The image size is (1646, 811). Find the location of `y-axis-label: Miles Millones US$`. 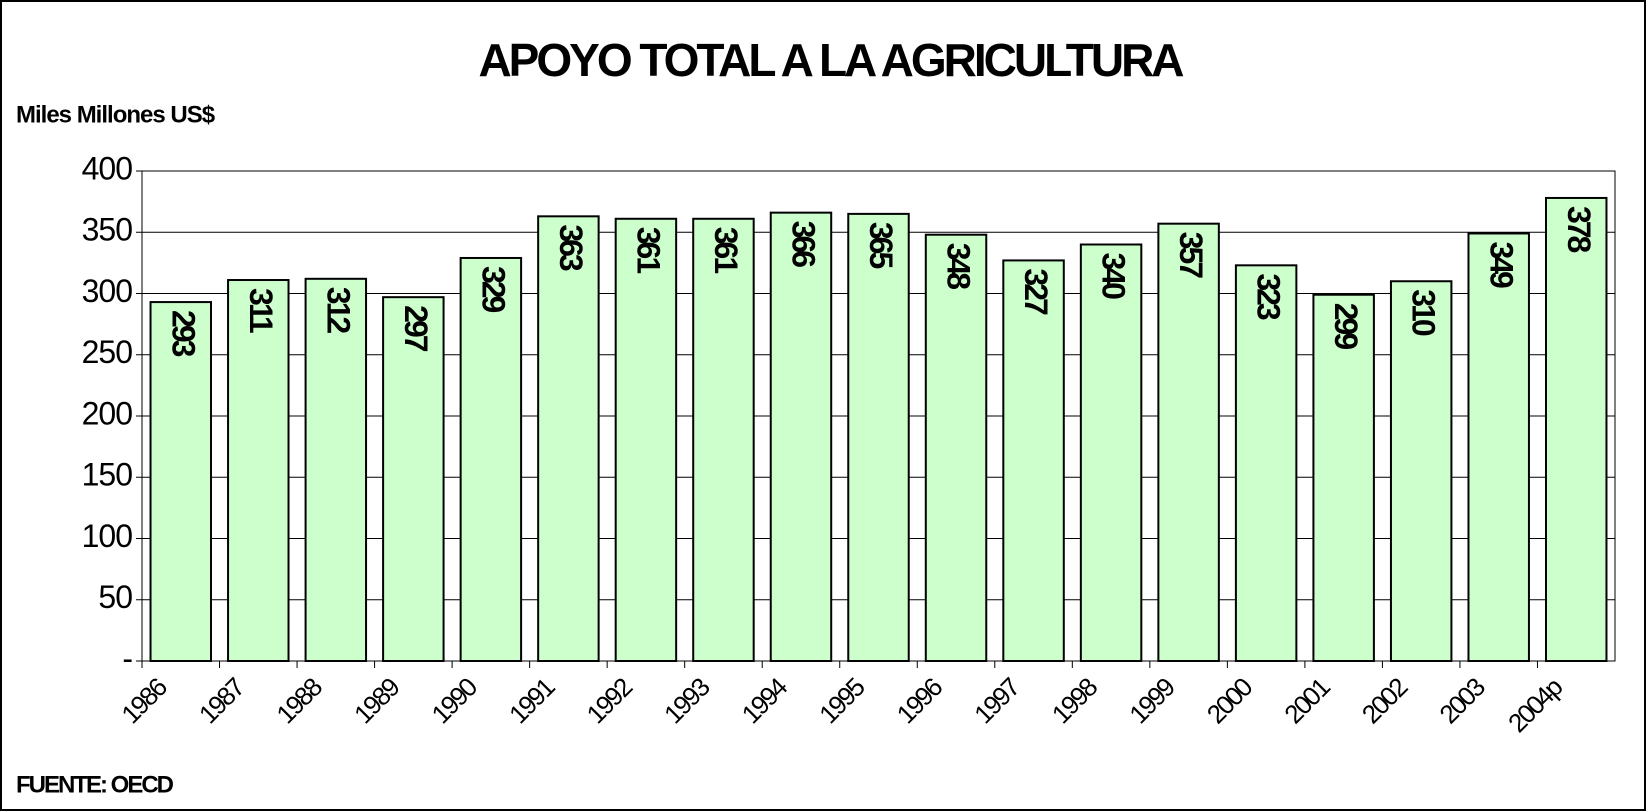

y-axis-label: Miles Millones US$ is located at coordinates (116, 114).